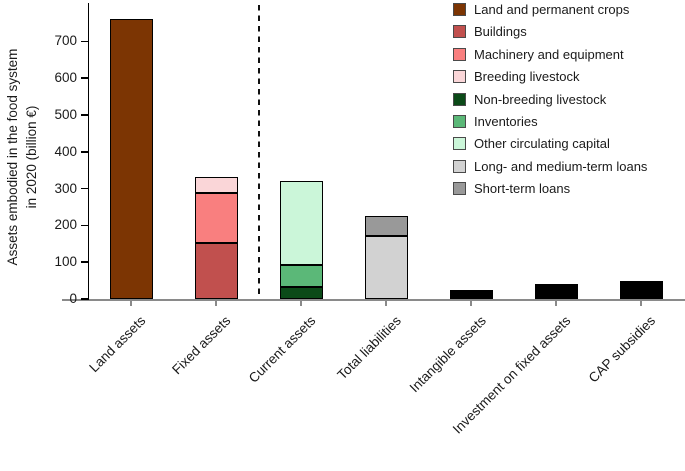  What do you see at coordinates (65, 262) in the screenshot?
I see `y-tick-label: 100` at bounding box center [65, 262].